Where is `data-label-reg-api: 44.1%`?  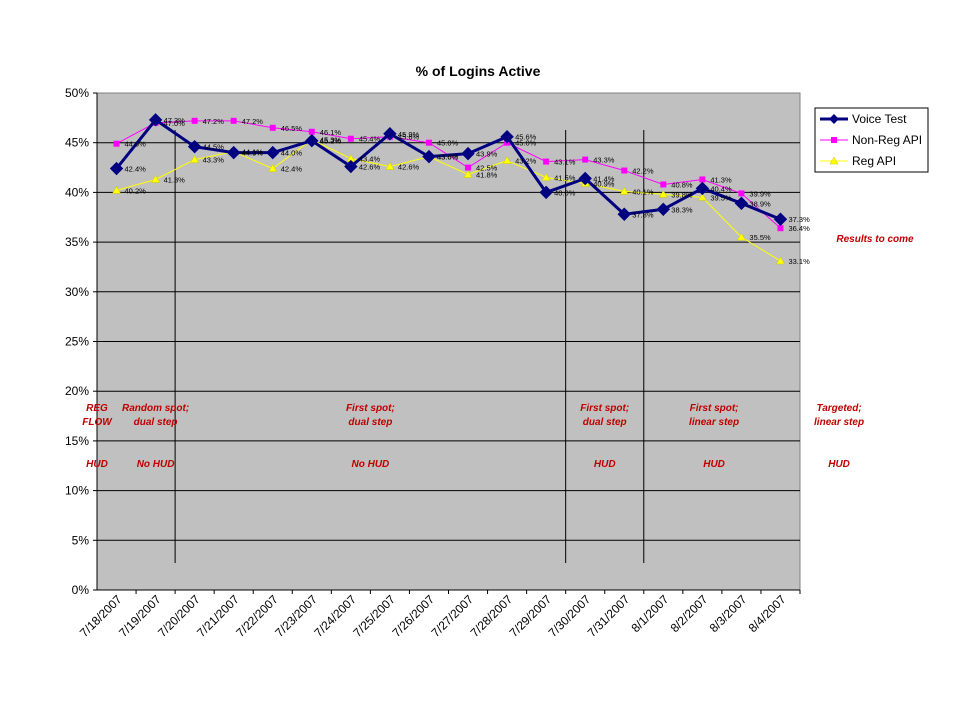 data-label-reg-api: 44.1% is located at coordinates (253, 152).